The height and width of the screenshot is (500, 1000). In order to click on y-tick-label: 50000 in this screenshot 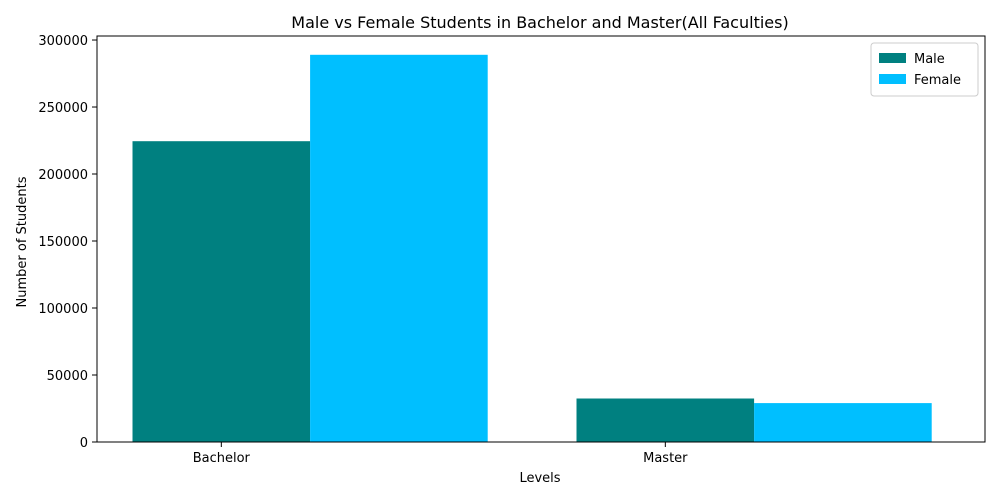, I will do `click(67, 376)`.